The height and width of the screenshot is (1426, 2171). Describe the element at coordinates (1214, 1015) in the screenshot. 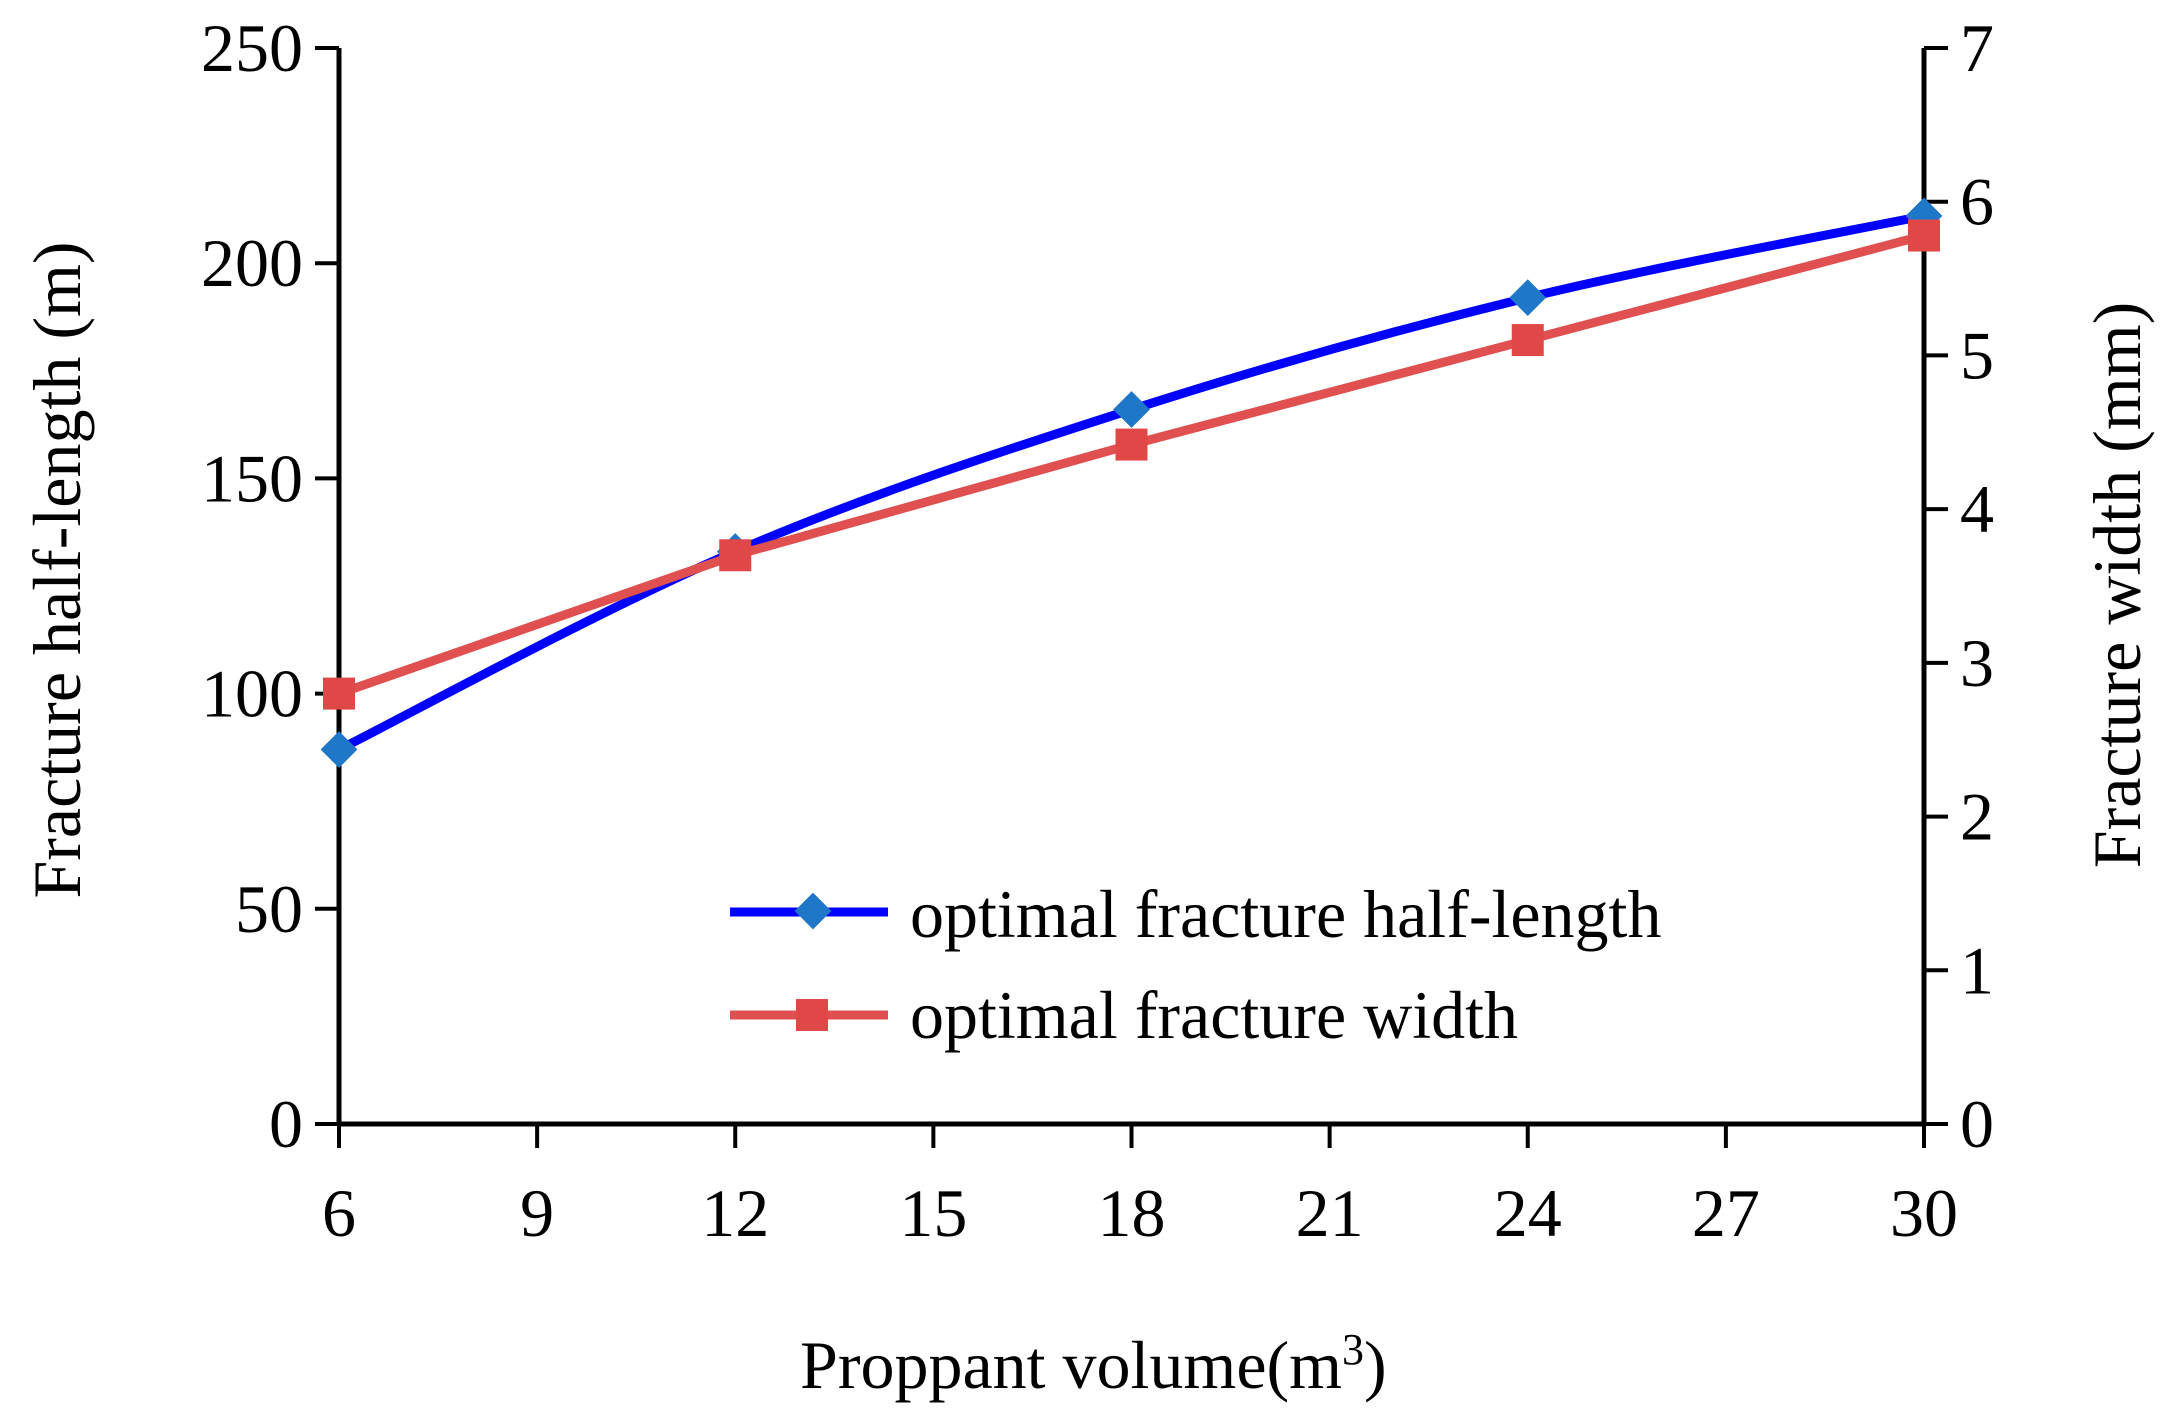

I see `legend-label-width: optimal fracture width` at that location.